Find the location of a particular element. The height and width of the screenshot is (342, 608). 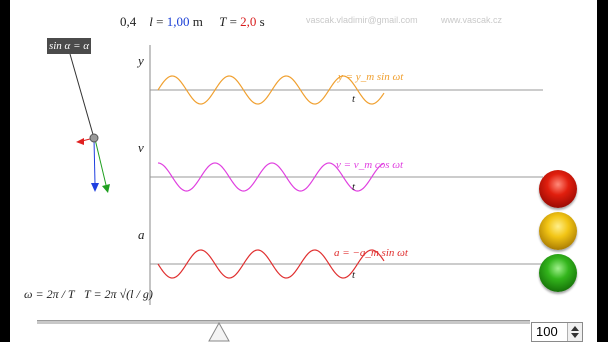

length-value: 1,00 is located at coordinates (178, 21).